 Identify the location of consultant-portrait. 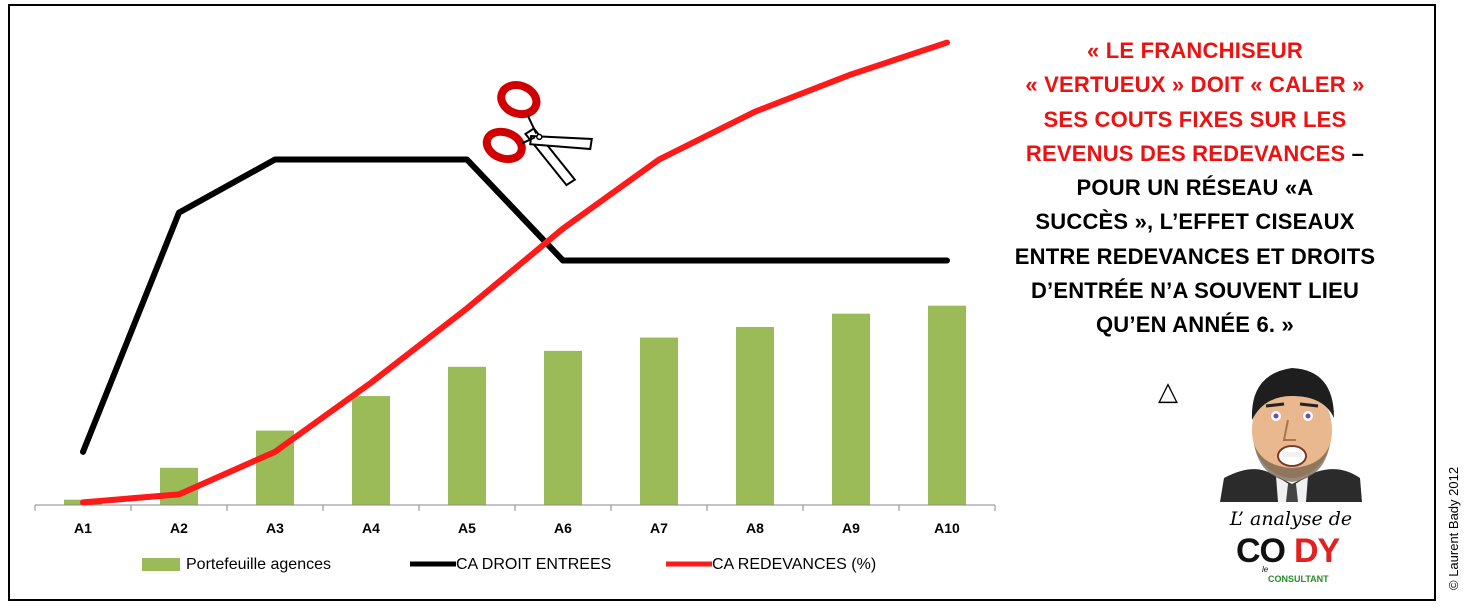
(1291, 431).